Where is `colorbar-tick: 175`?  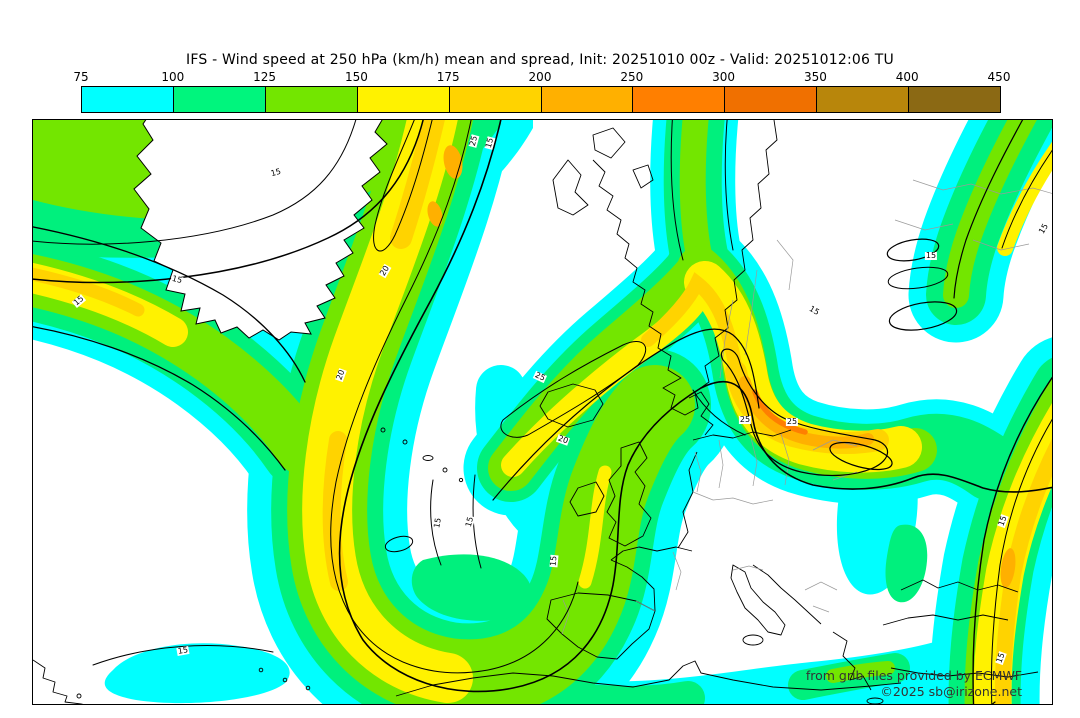
colorbar-tick: 175 is located at coordinates (448, 77).